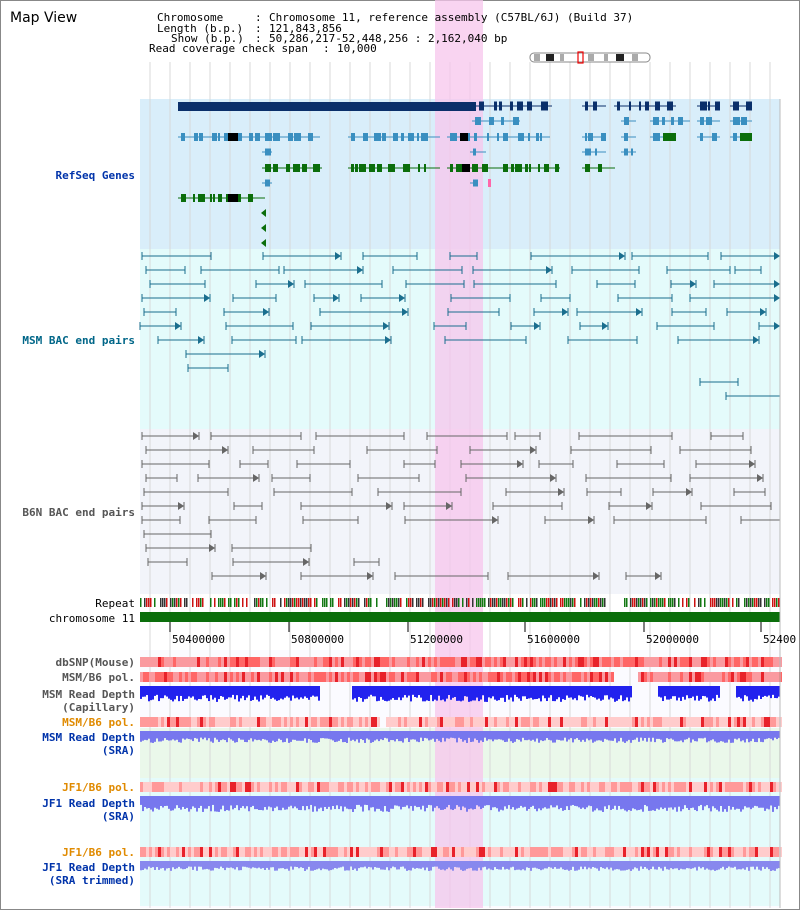 The width and height of the screenshot is (800, 910). What do you see at coordinates (78, 512) in the screenshot?
I see `track-label-b6n-bac: B6N BAC end pairs` at bounding box center [78, 512].